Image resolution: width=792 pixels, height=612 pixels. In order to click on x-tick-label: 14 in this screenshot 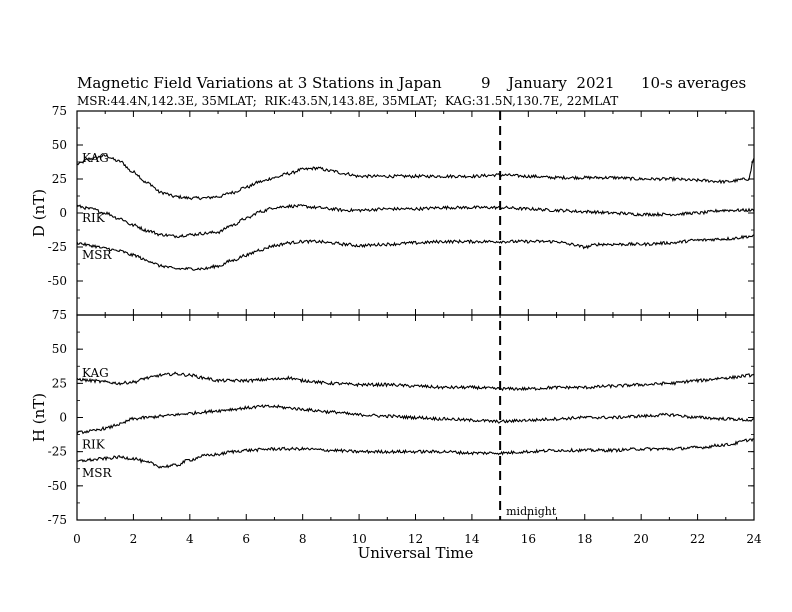, I will do `click(472, 539)`.